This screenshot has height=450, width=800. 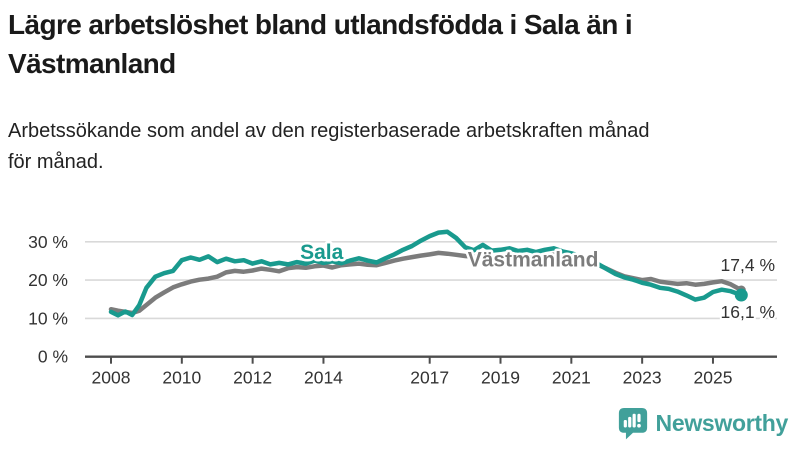 I want to click on newsworthy-logo-text: Newsworthy, so click(x=722, y=423).